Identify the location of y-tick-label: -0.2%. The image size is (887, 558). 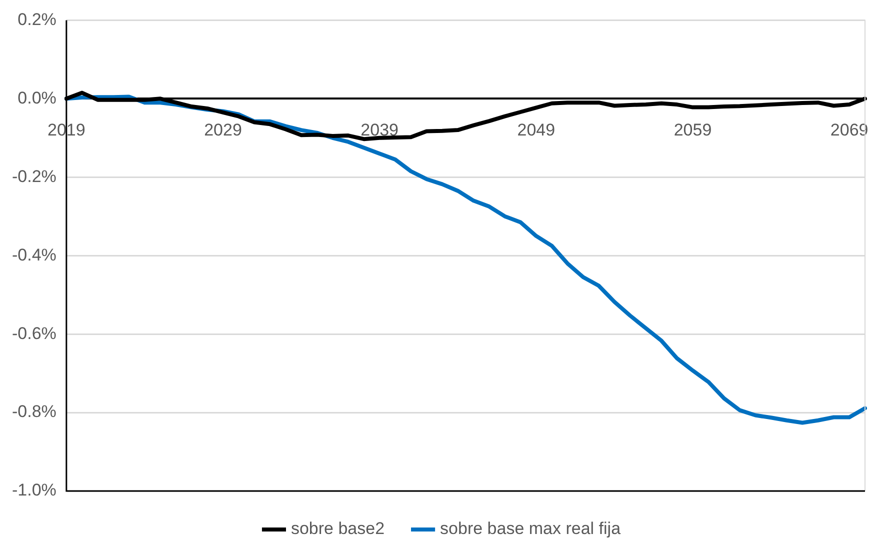
(34, 176).